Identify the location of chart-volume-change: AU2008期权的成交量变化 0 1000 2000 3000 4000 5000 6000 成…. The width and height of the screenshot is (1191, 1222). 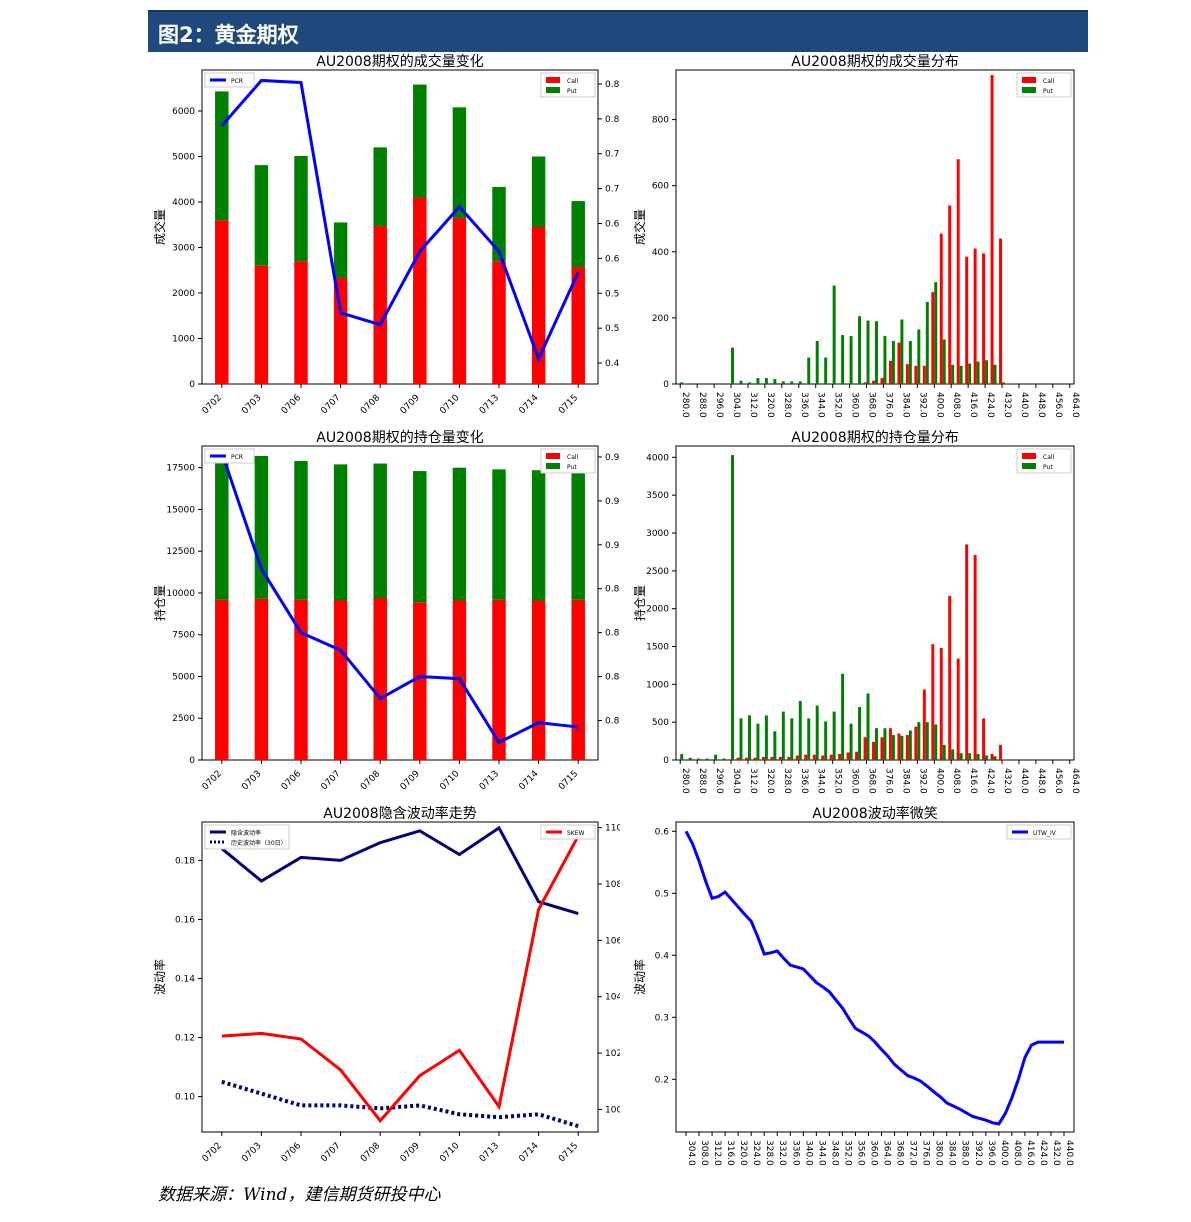
(386, 234).